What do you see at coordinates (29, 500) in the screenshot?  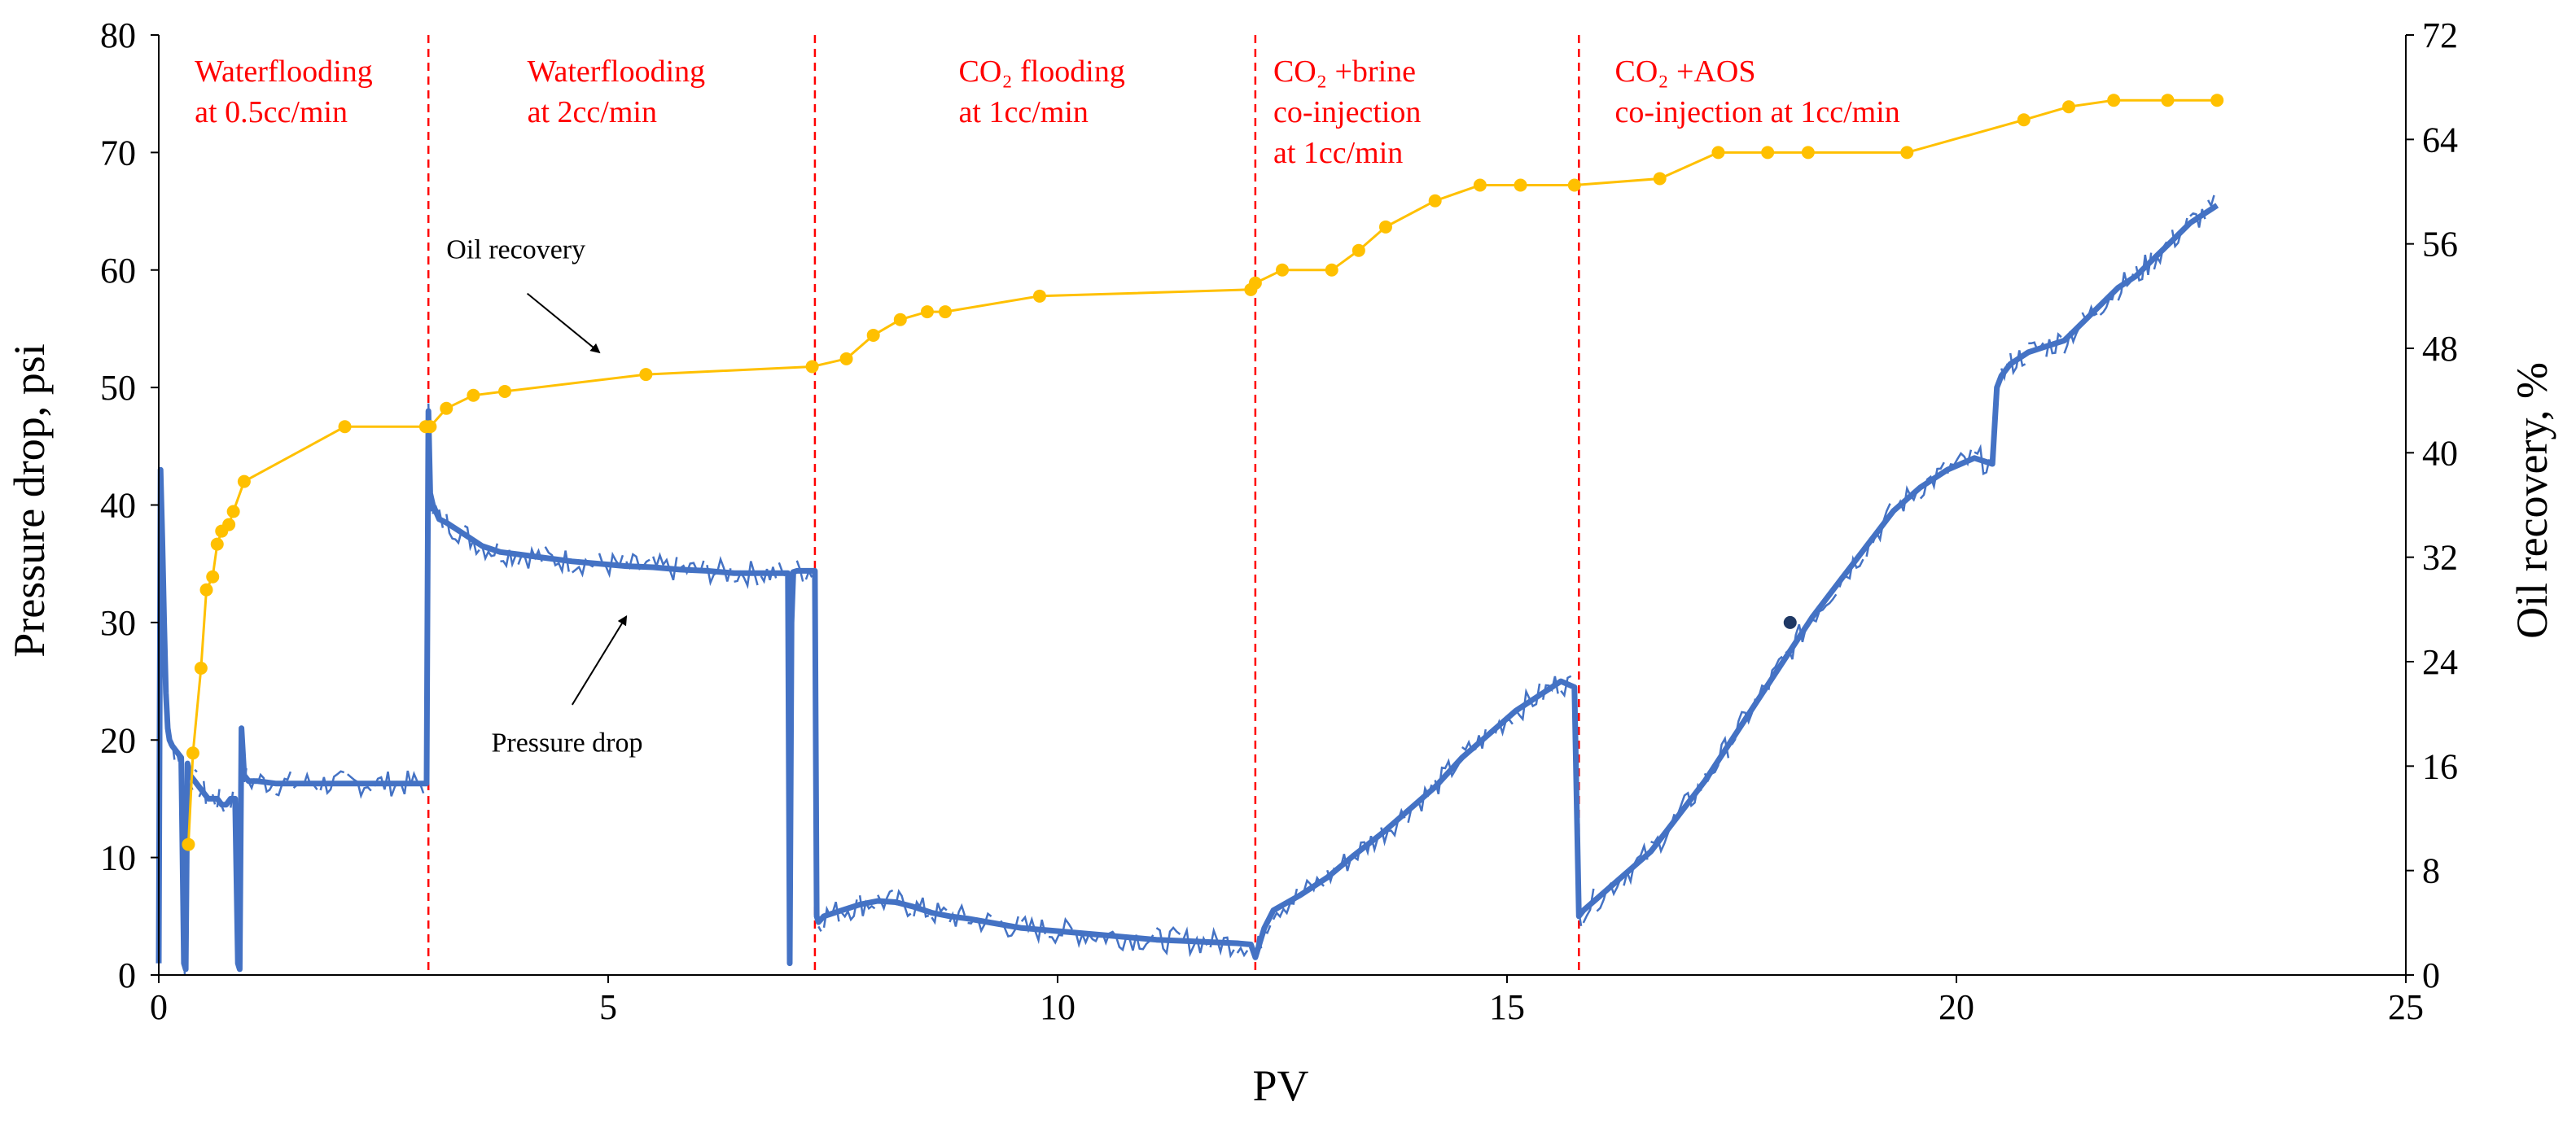 I see `y-axis-title: Pressure drop, psi` at bounding box center [29, 500].